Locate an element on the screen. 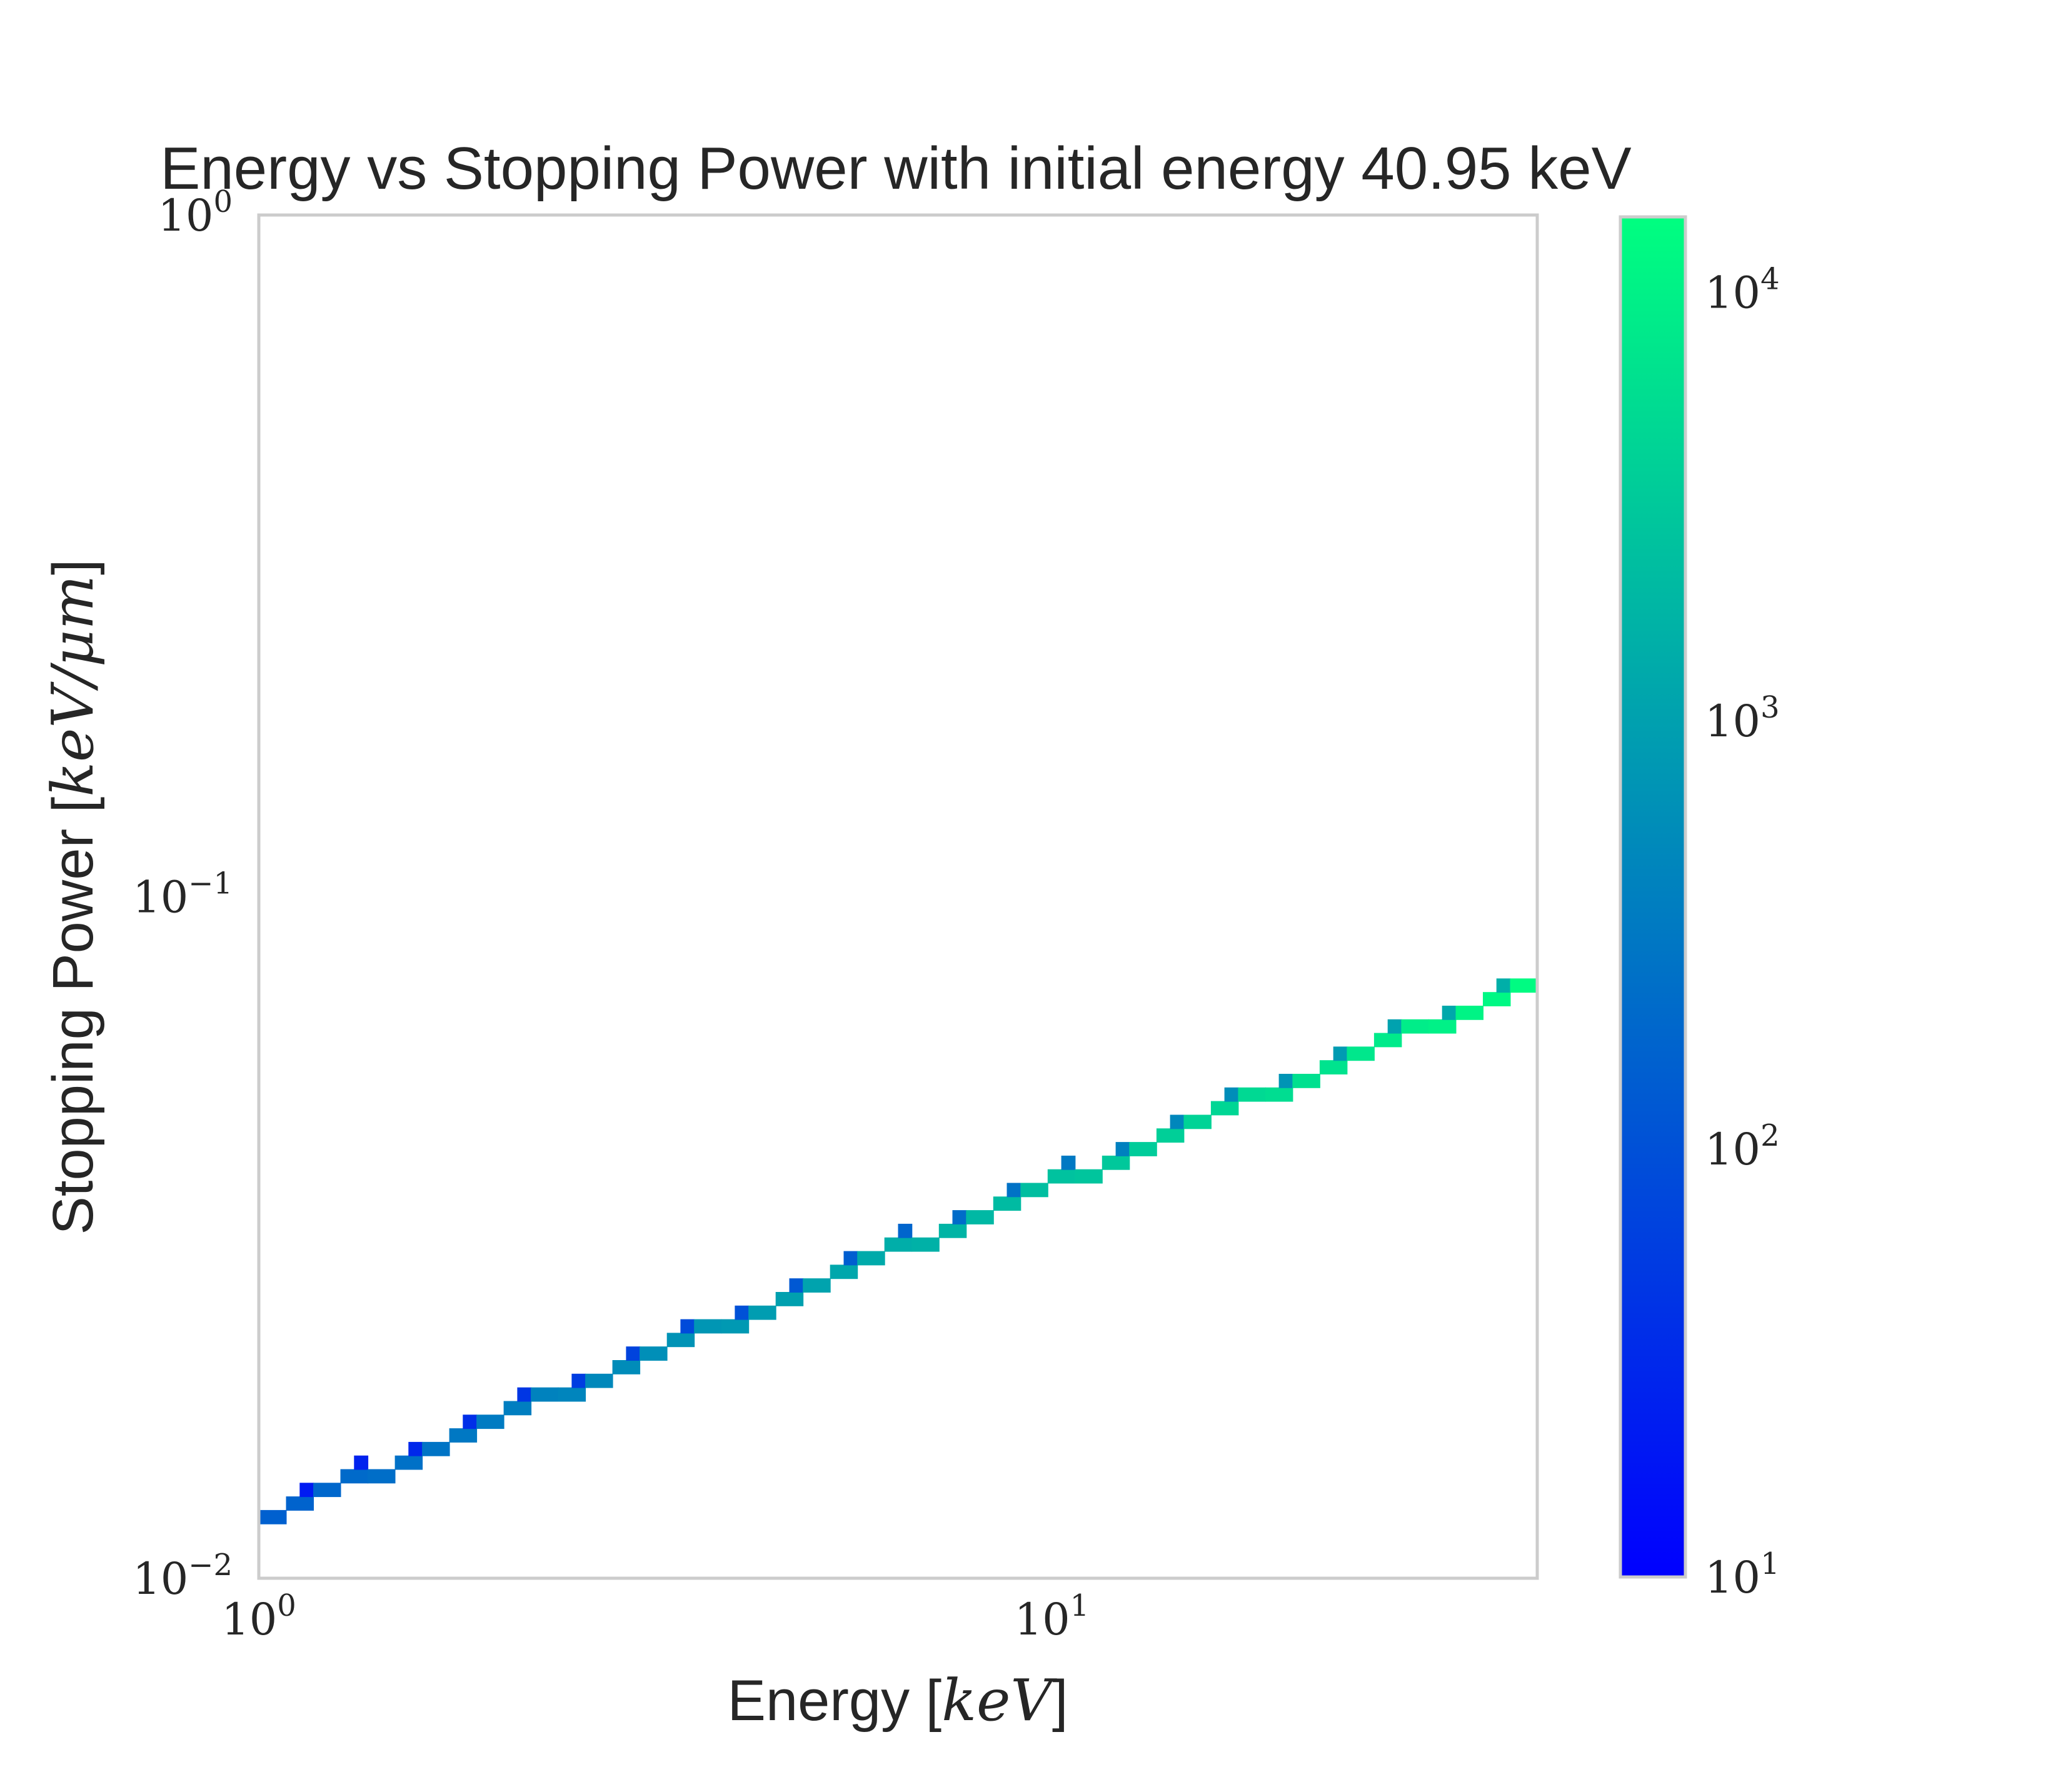 This screenshot has width=2048, height=1792. x-axis-label-suffix: ] is located at coordinates (1060, 1701).